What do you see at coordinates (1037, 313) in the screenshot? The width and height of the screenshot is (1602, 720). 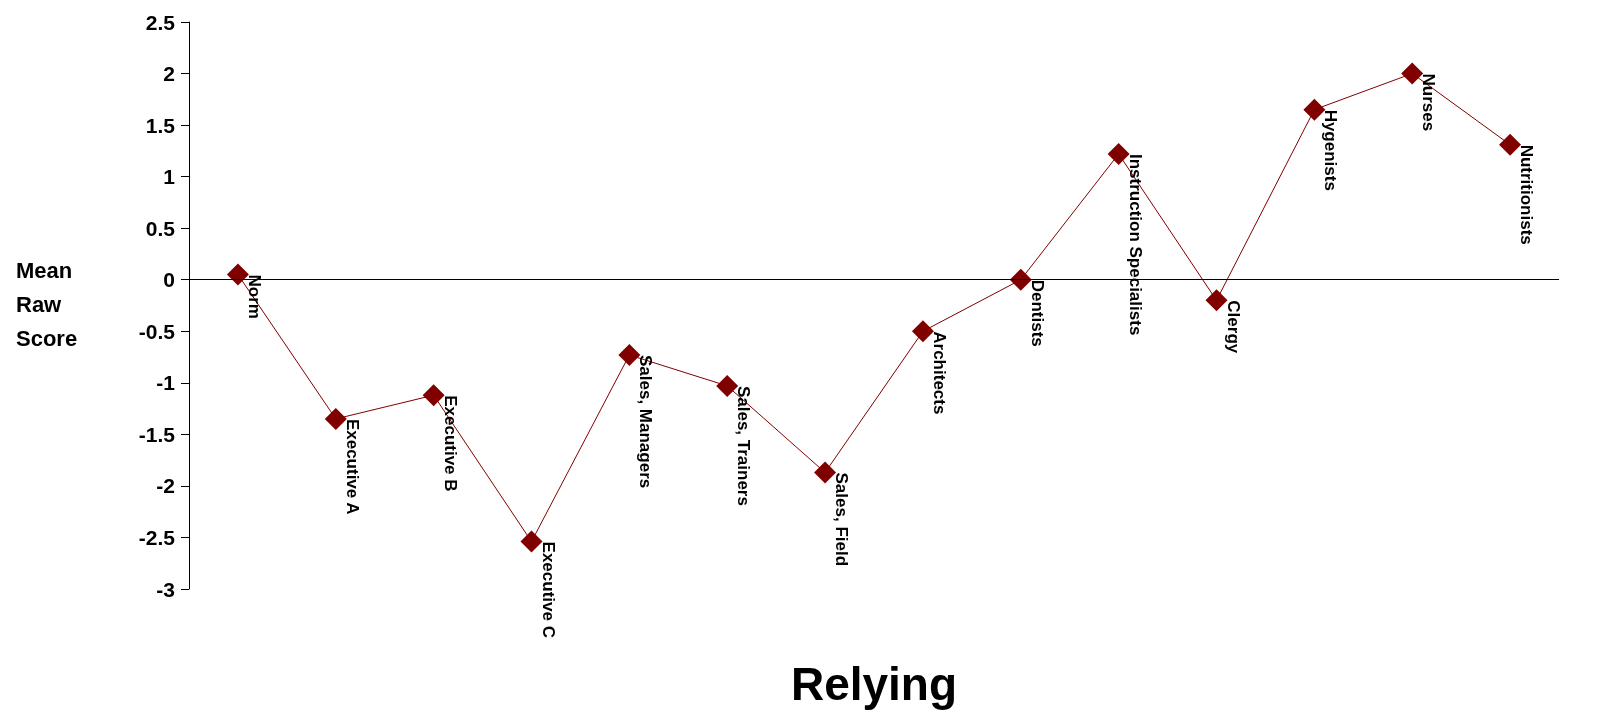 I see `x-tick-label: Dentists` at bounding box center [1037, 313].